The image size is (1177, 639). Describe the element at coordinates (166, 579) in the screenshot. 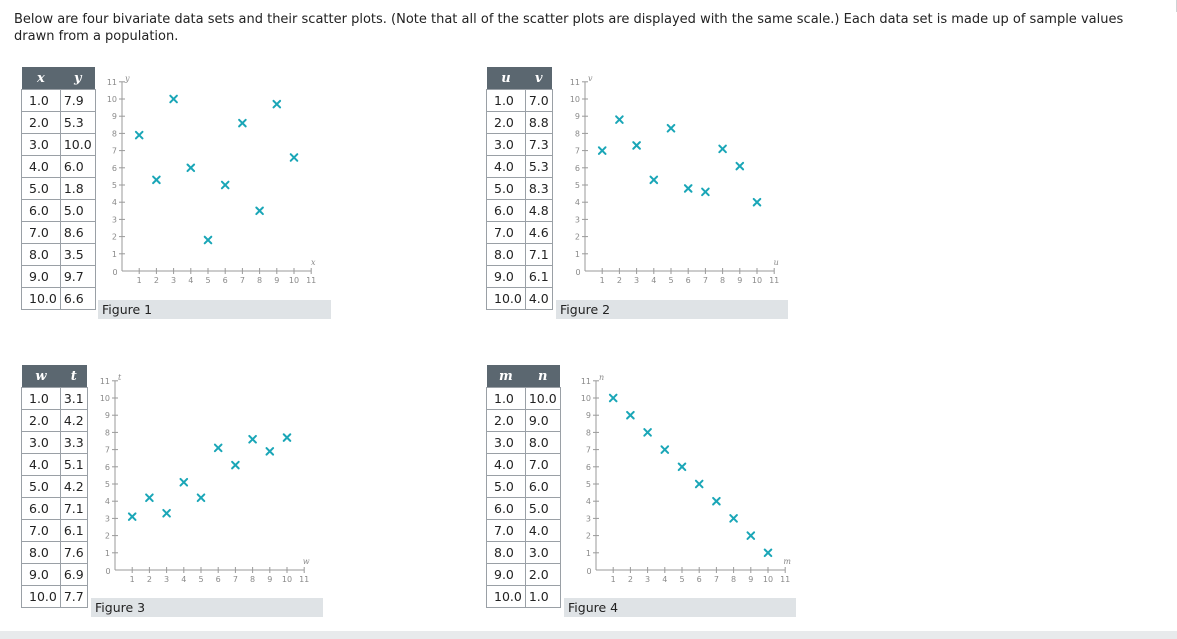

I see `x-tick-label: 3` at that location.